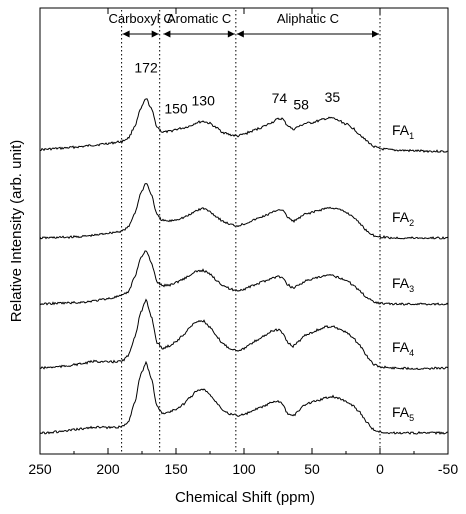 Image resolution: width=466 pixels, height=514 pixels. I want to click on series-line-FA5, so click(243, 397).